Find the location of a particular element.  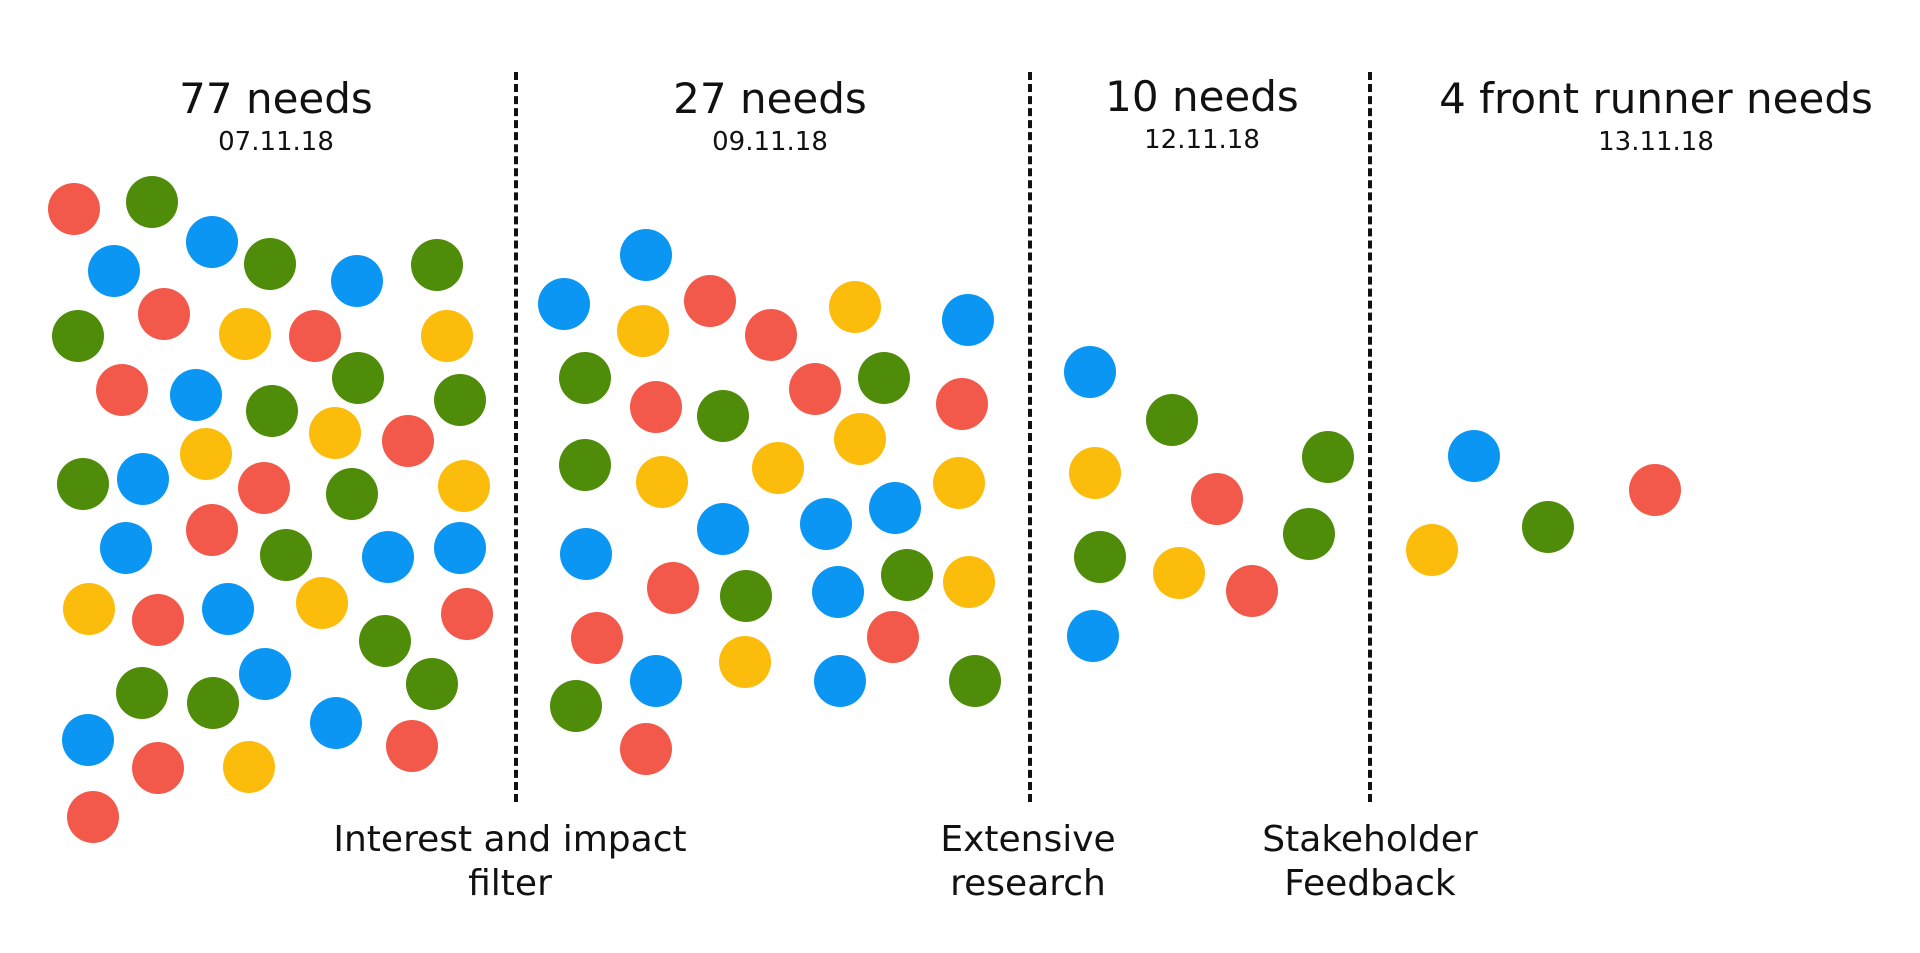

stage-title: 77 needs is located at coordinates (276, 98).